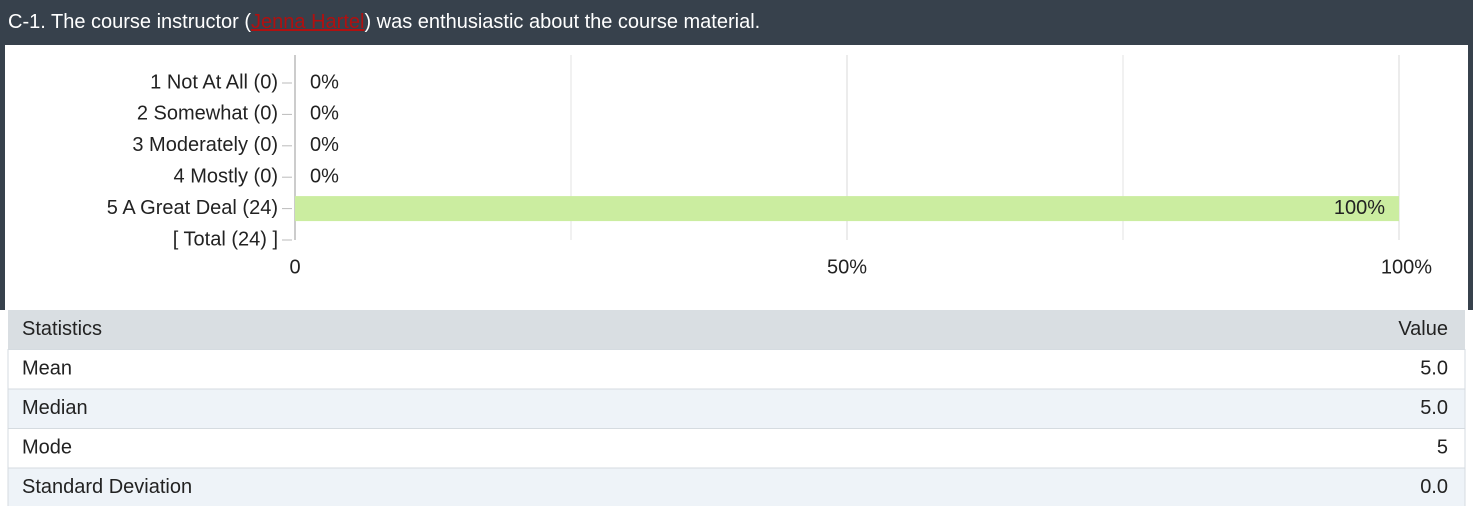 This screenshot has height=506, width=1473. I want to click on left-border, so click(2, 177).